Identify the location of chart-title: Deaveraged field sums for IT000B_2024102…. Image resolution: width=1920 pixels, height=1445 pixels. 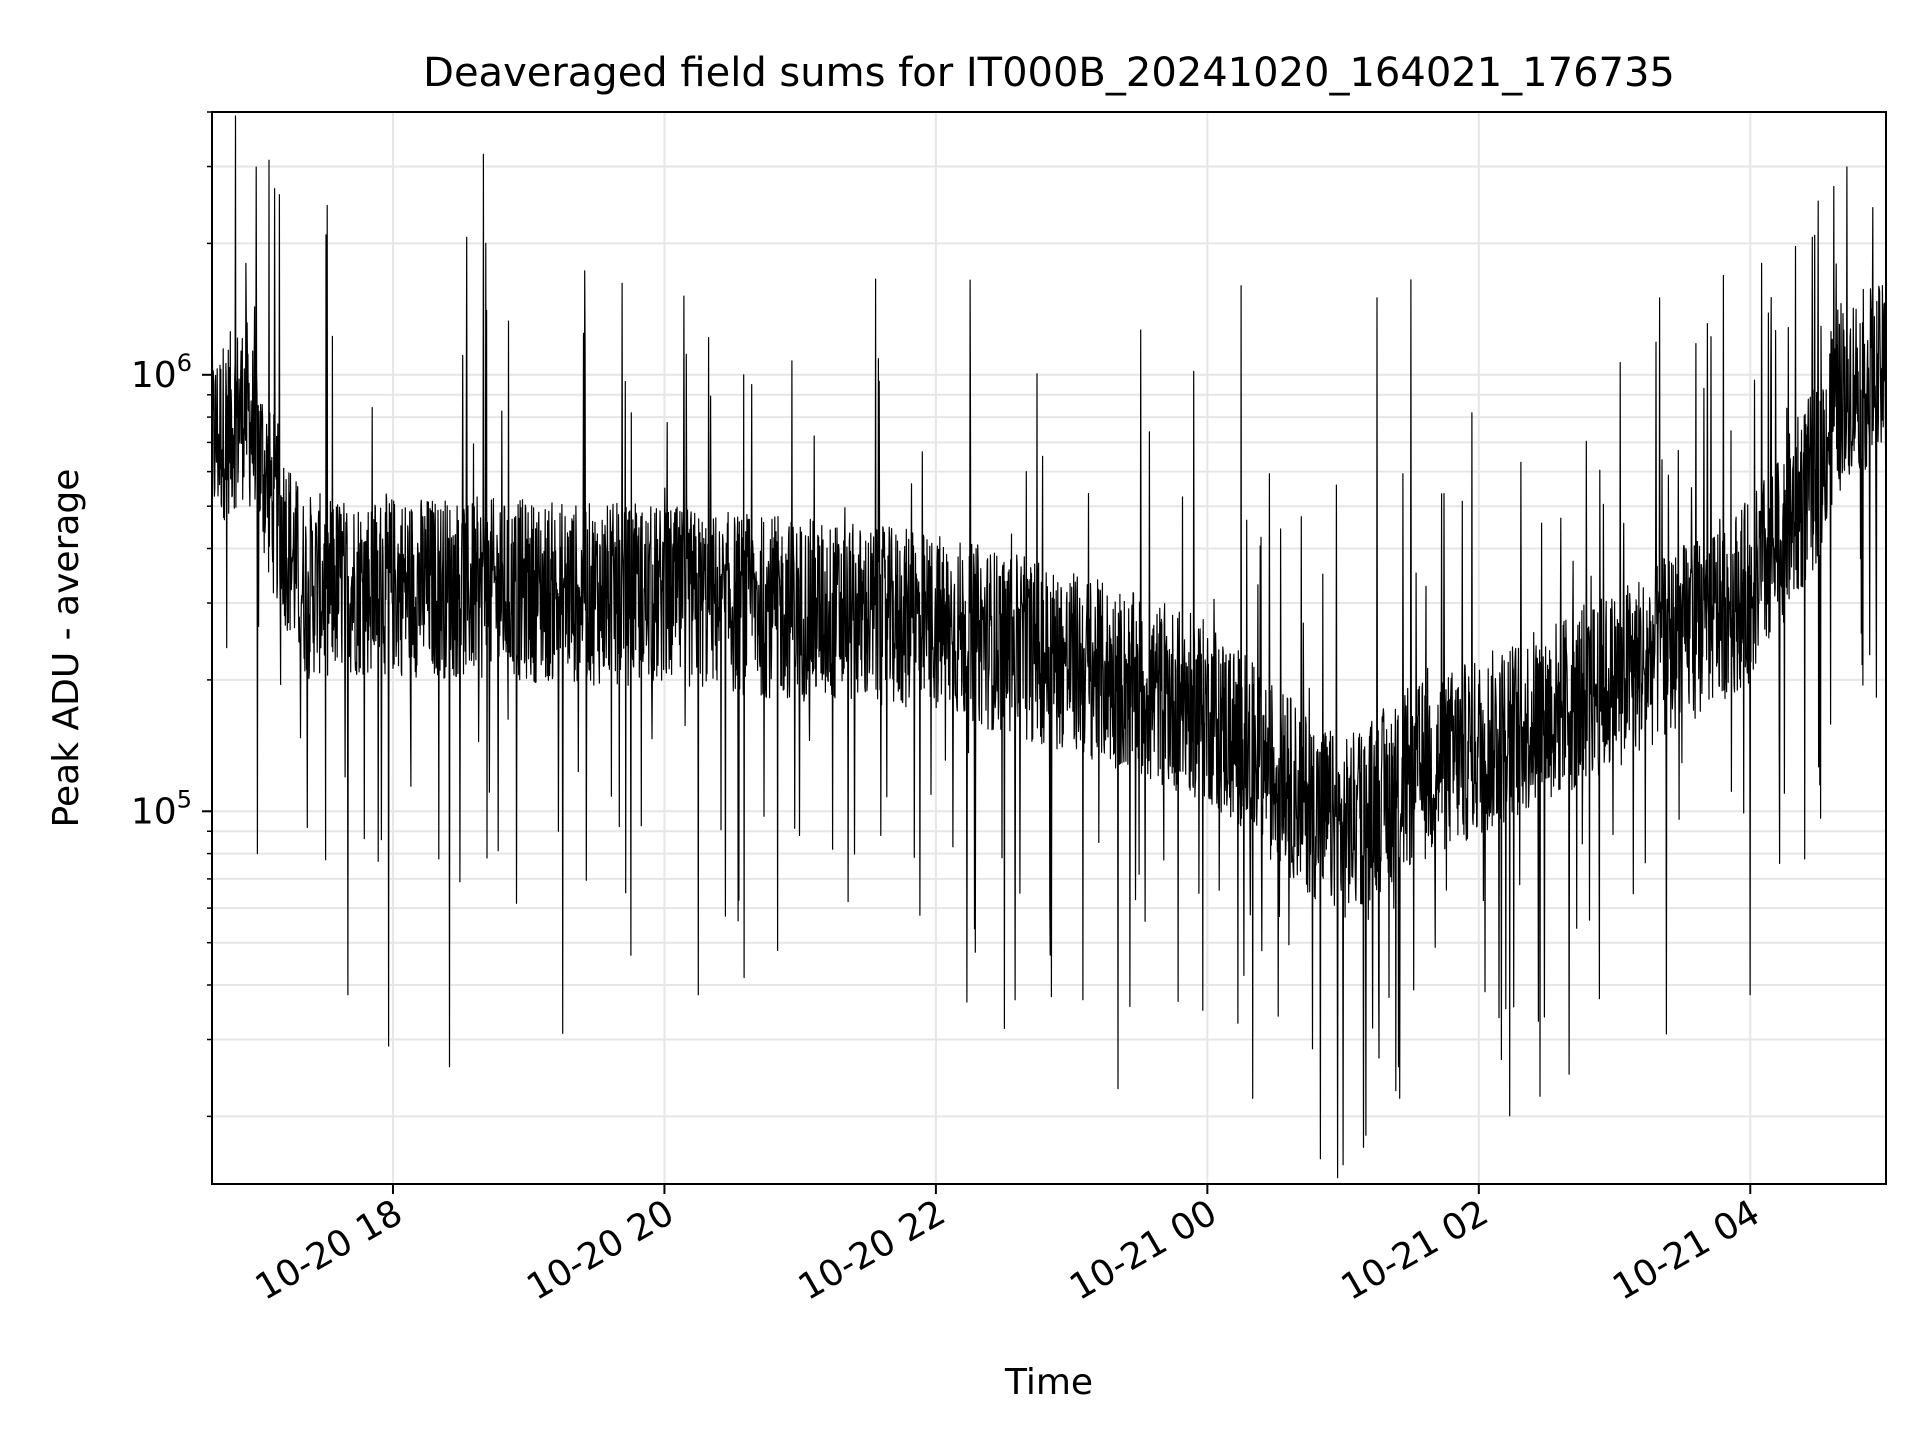
(1049, 73).